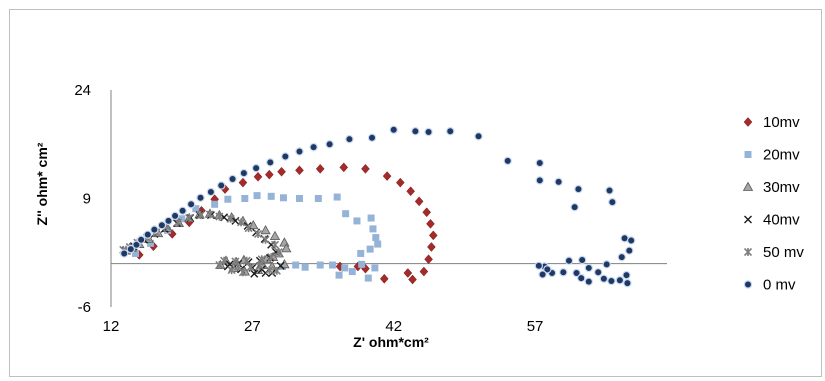 This screenshot has height=381, width=825. What do you see at coordinates (286, 223) in the screenshot?
I see `series-10mv` at bounding box center [286, 223].